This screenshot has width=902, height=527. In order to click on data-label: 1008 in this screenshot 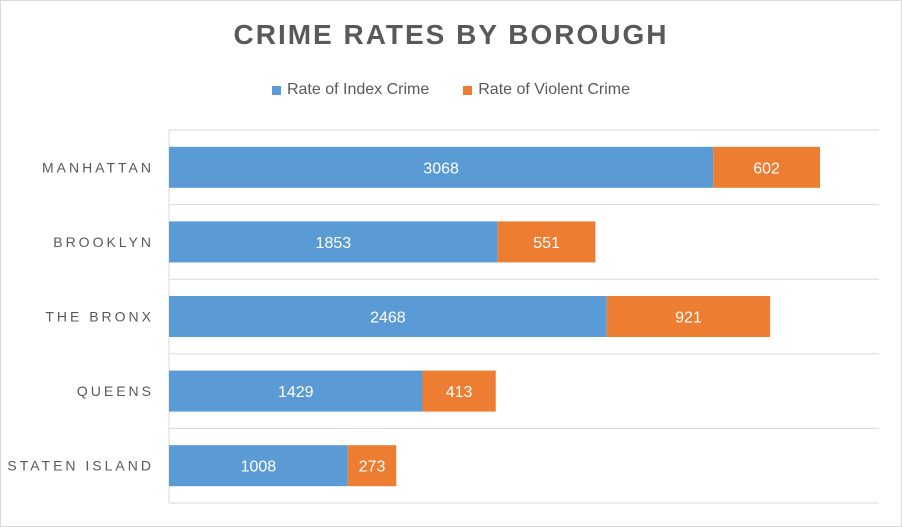, I will do `click(259, 467)`.